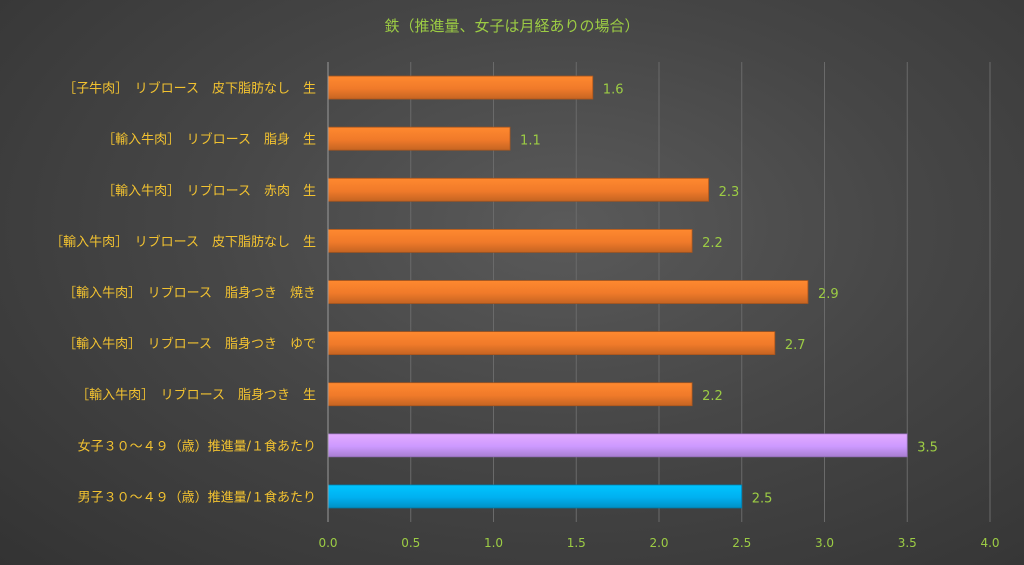  What do you see at coordinates (209, 191) in the screenshot?
I see `category-label: ［輸入牛肉］ リブロース 赤肉 生` at bounding box center [209, 191].